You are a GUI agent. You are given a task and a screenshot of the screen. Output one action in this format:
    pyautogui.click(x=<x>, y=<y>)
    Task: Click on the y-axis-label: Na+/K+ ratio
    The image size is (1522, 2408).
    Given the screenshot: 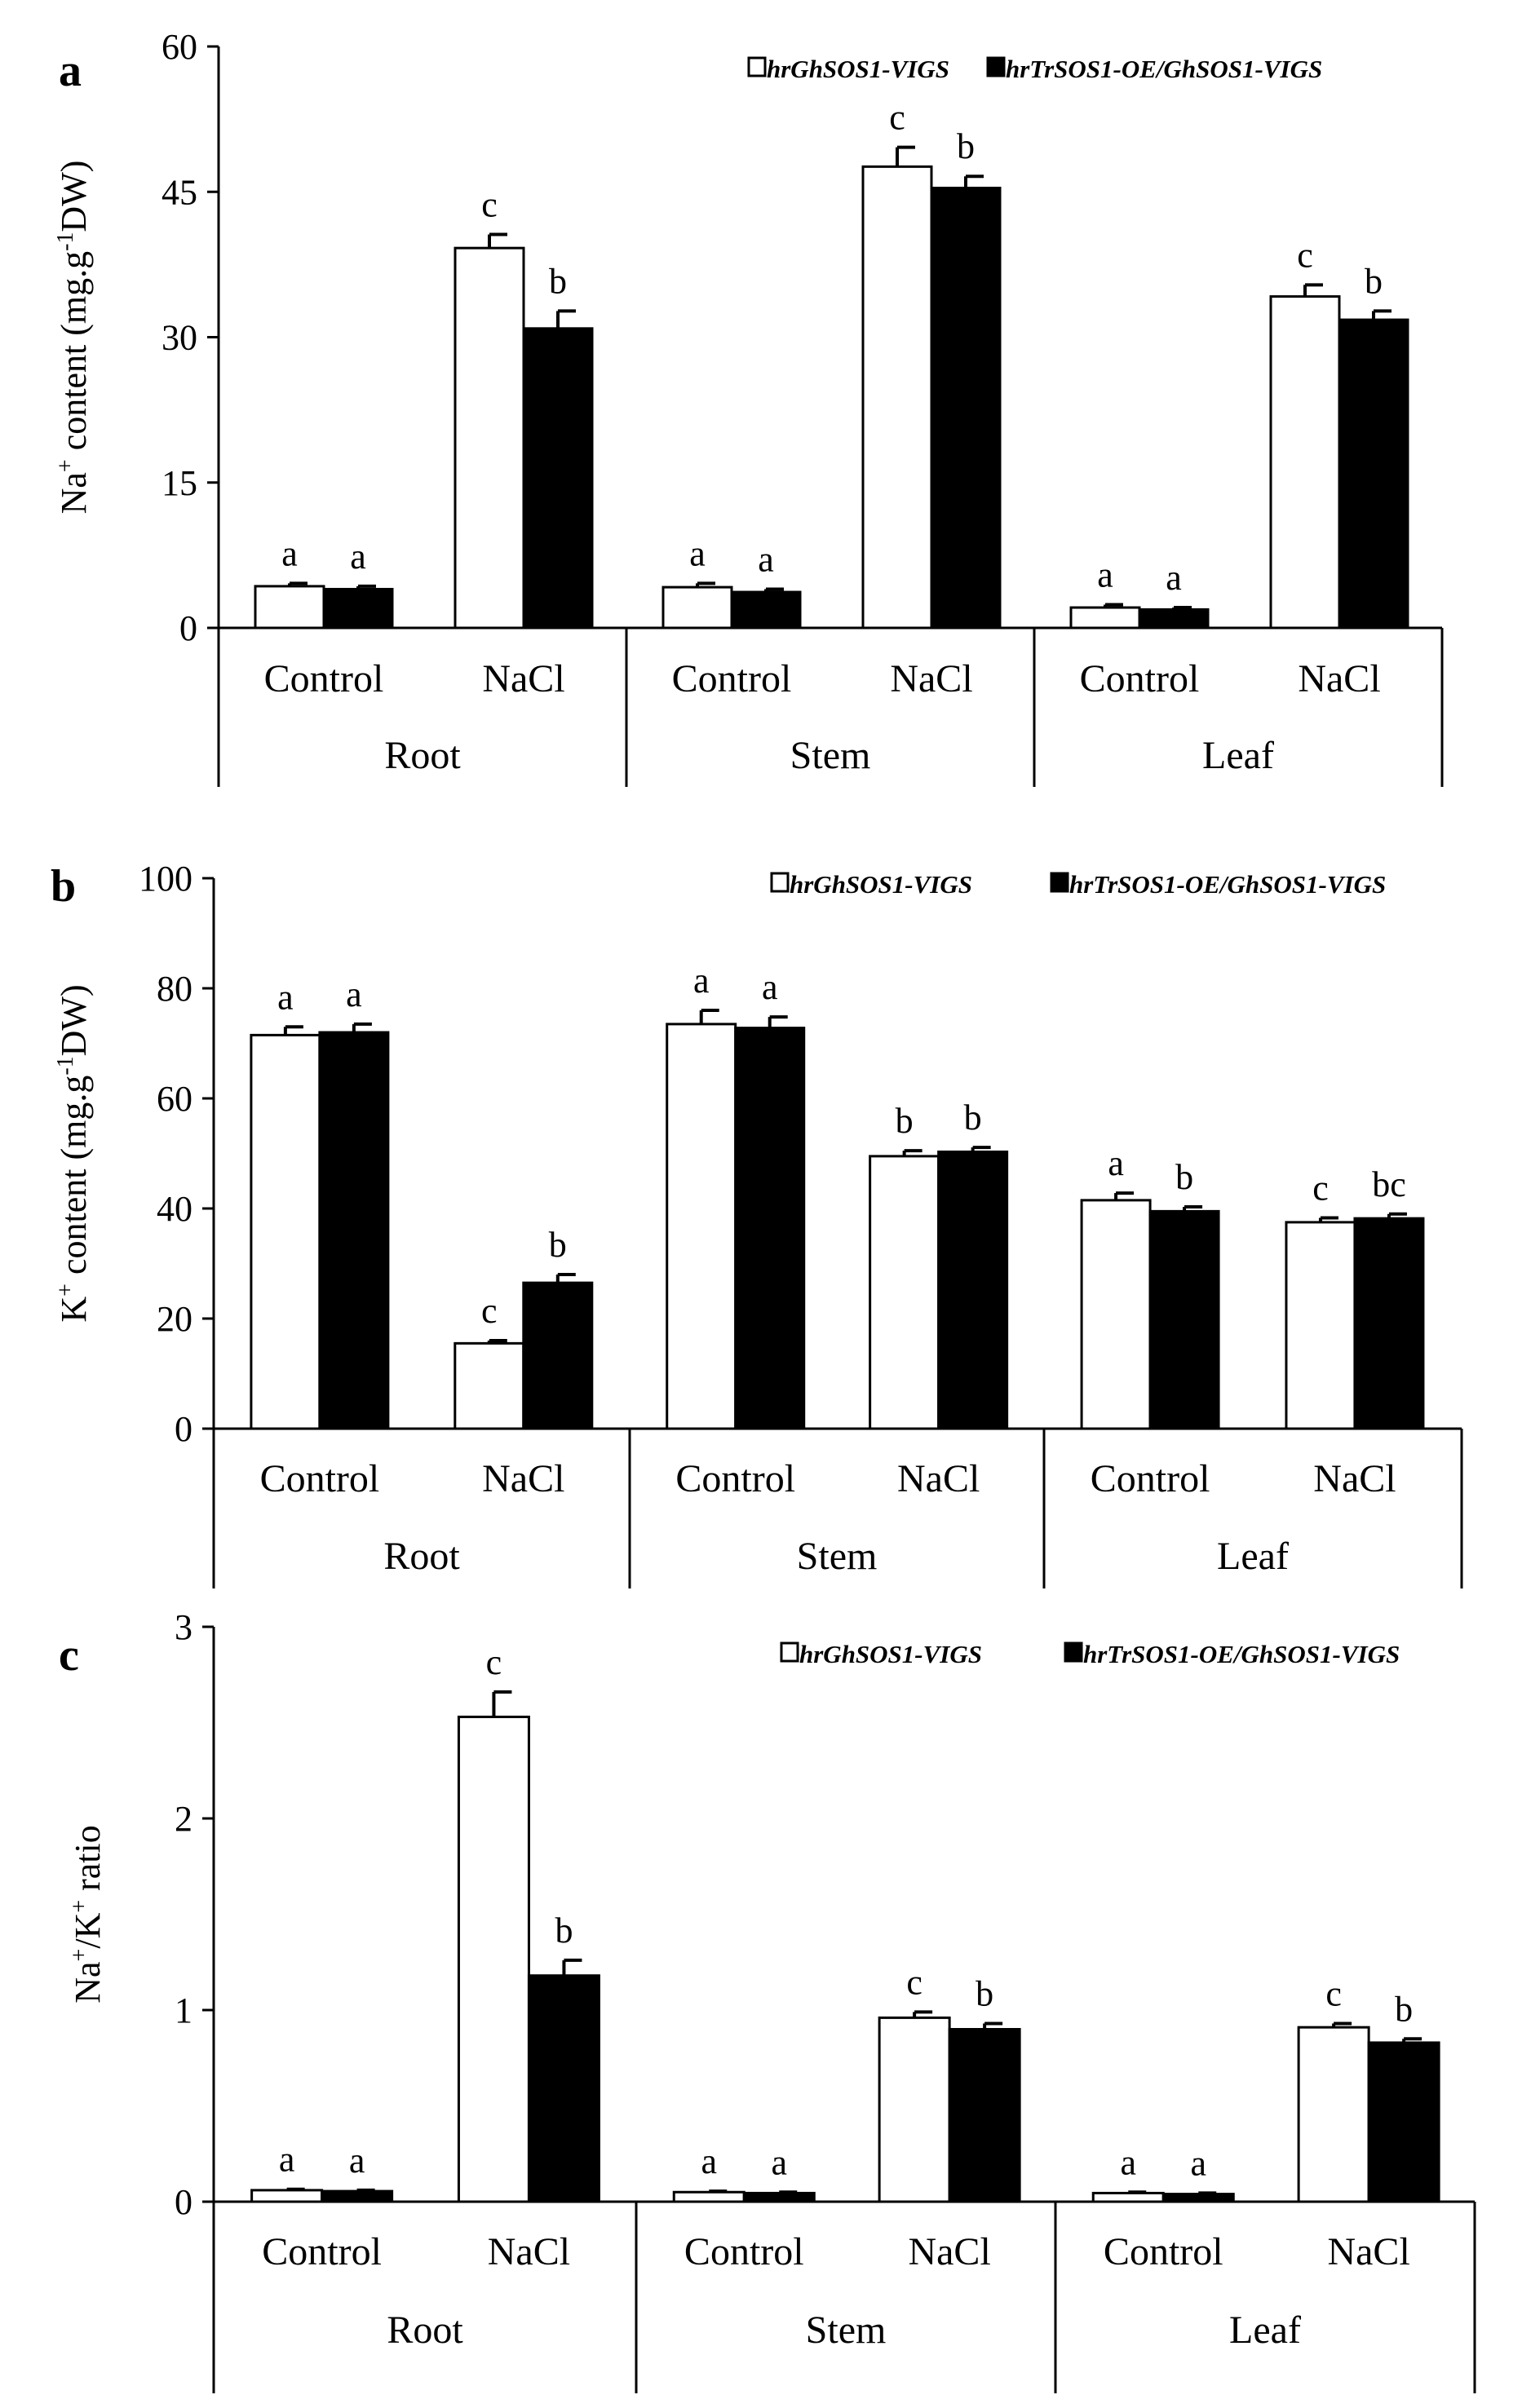 What is the action you would take?
    pyautogui.click(x=88, y=1915)
    